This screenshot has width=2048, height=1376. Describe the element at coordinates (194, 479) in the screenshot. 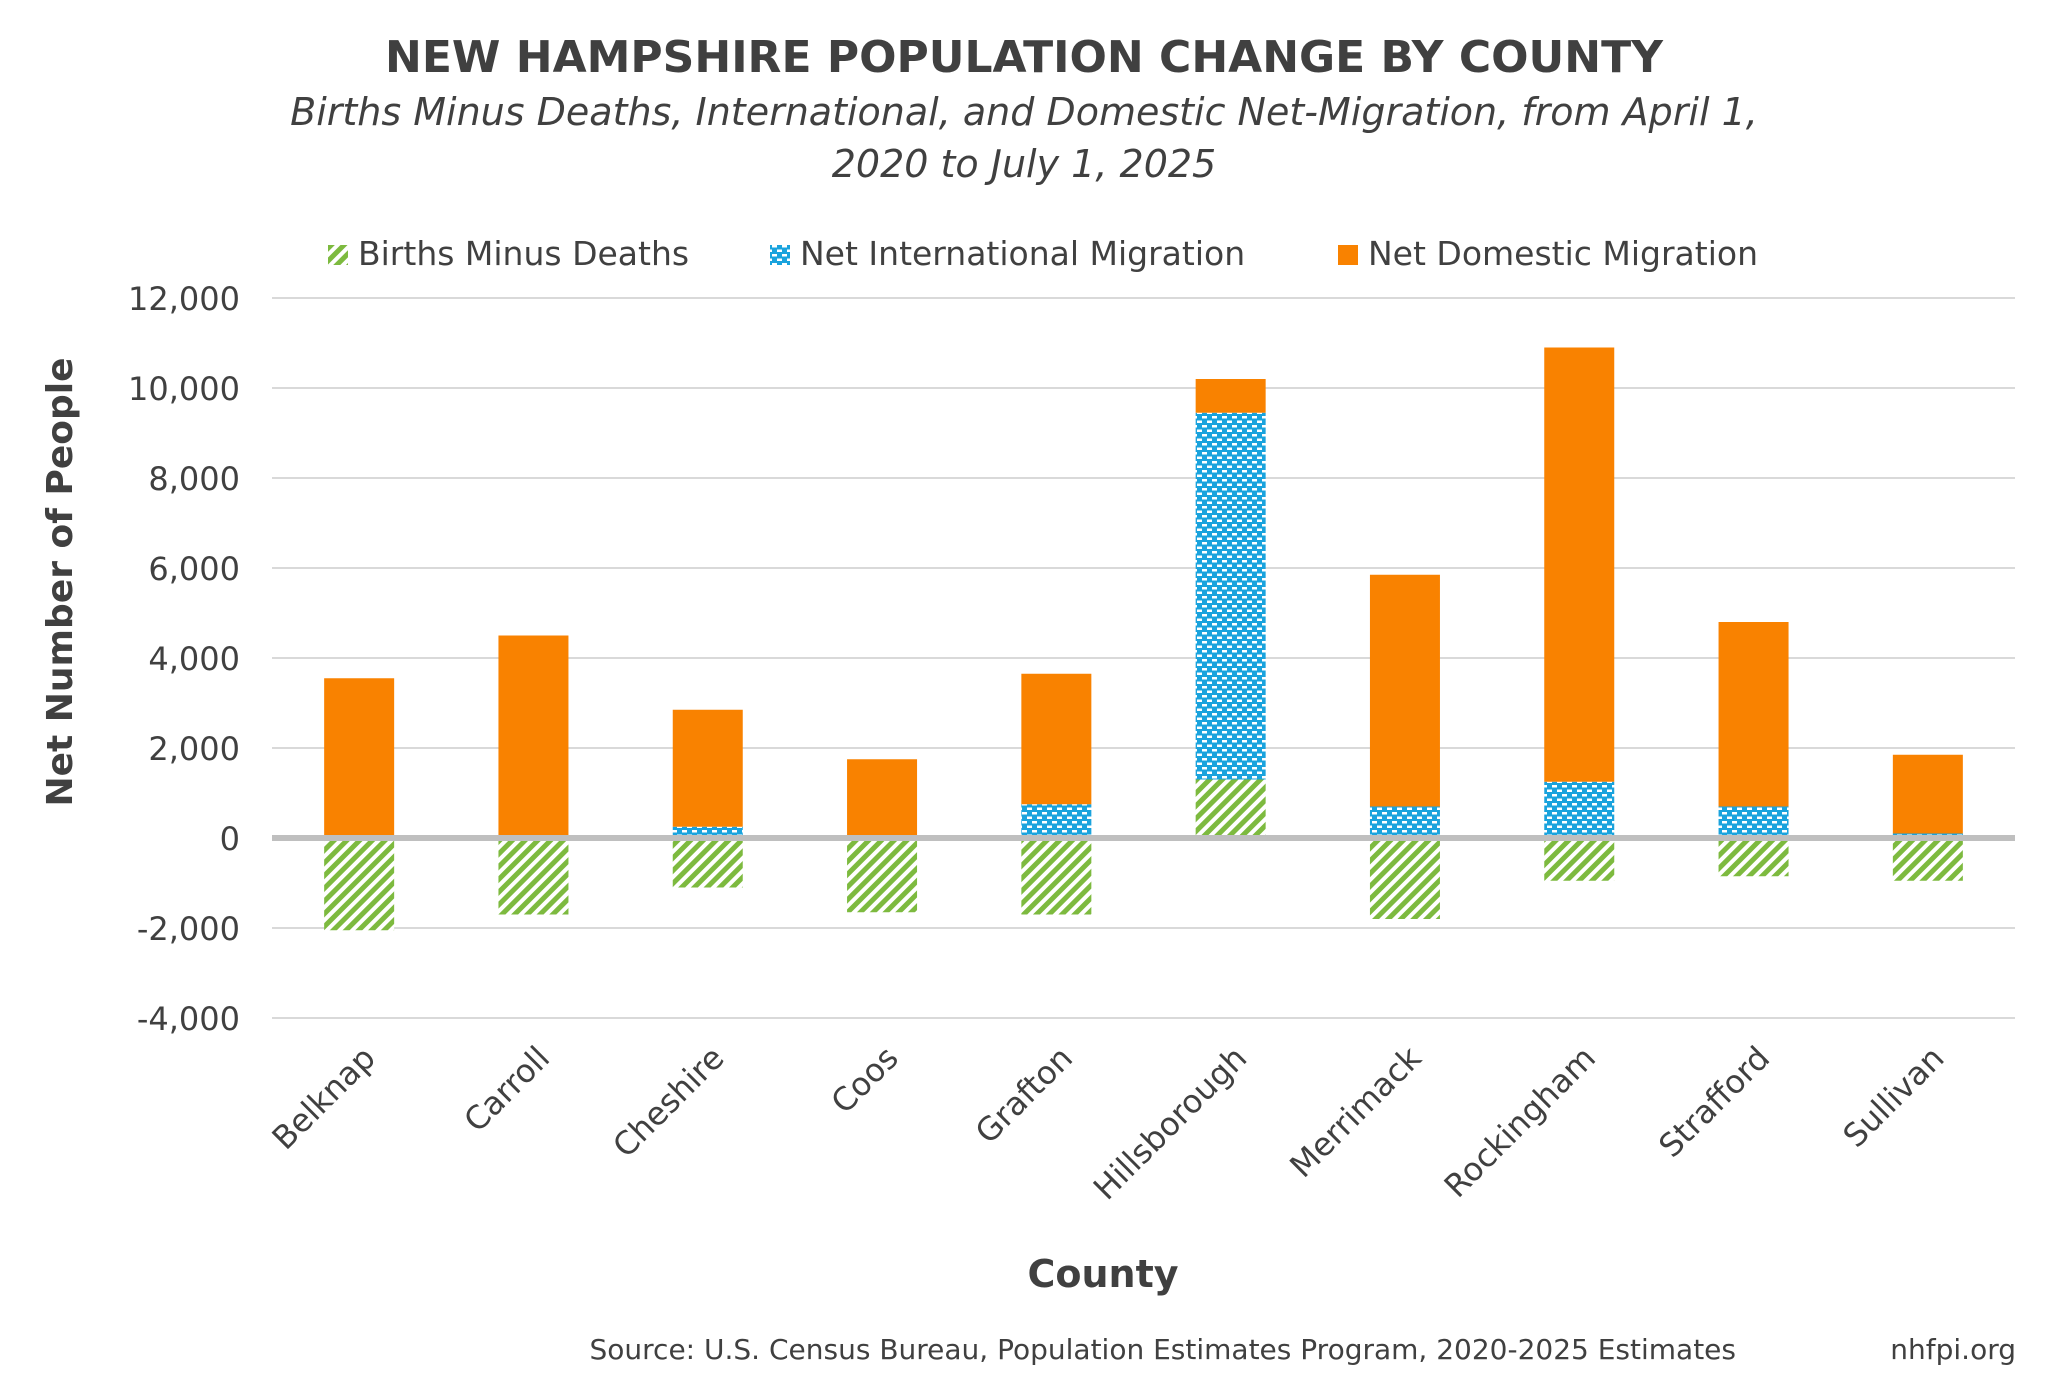

I see `y-tick-label: 8,000` at that location.